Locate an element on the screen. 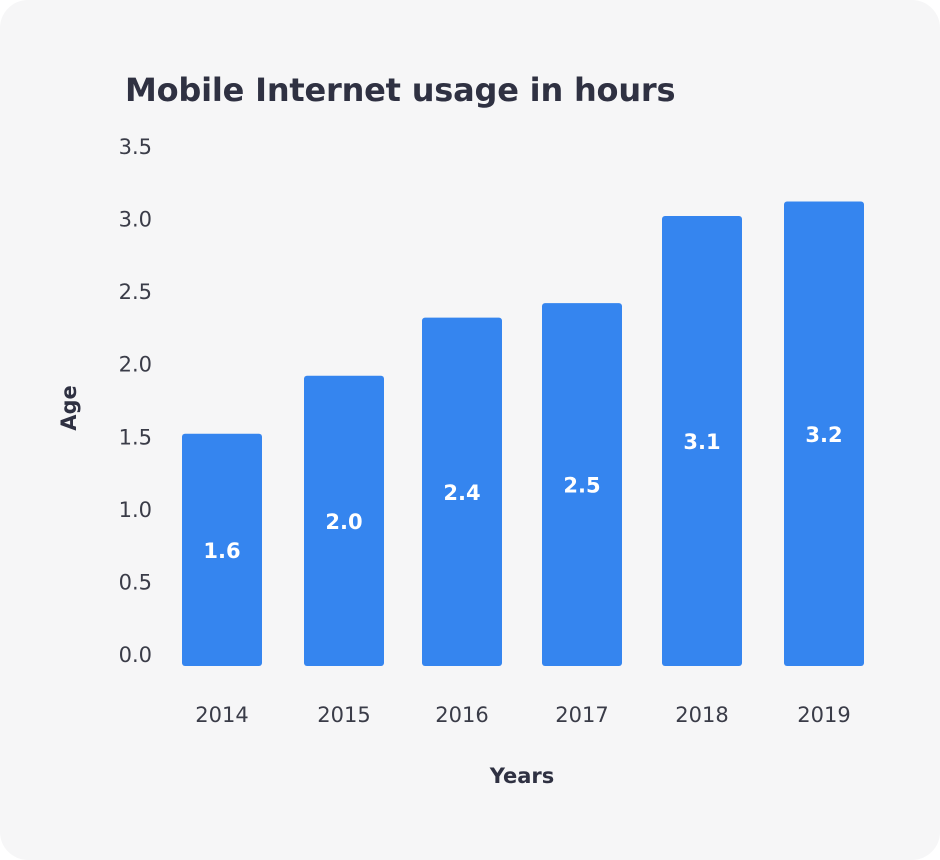  y-axis-label: Age is located at coordinates (69, 408).